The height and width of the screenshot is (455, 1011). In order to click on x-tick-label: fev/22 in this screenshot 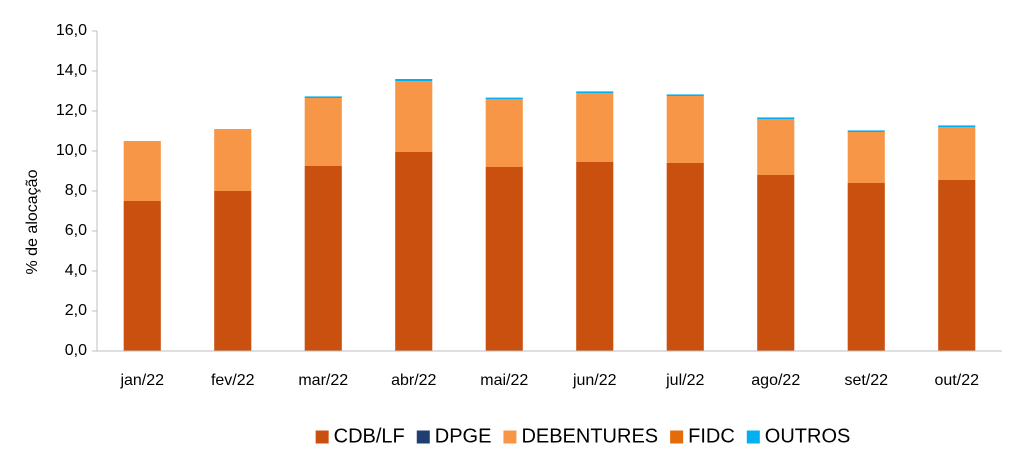, I will do `click(233, 380)`.